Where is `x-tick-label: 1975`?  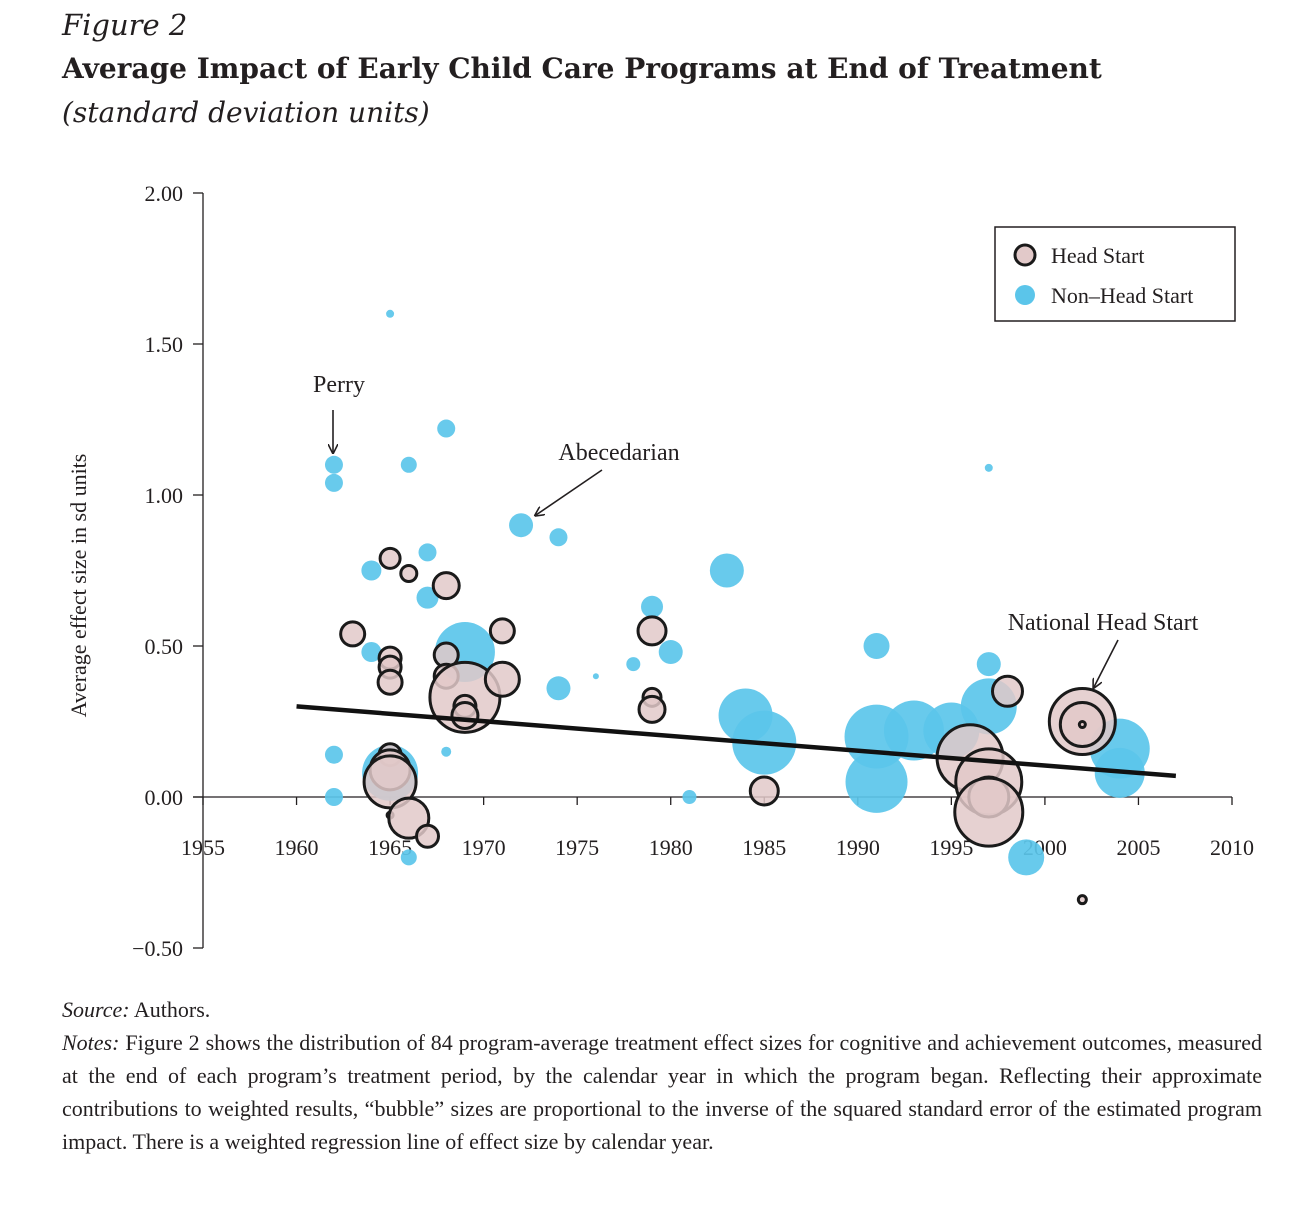 x-tick-label: 1975 is located at coordinates (577, 847).